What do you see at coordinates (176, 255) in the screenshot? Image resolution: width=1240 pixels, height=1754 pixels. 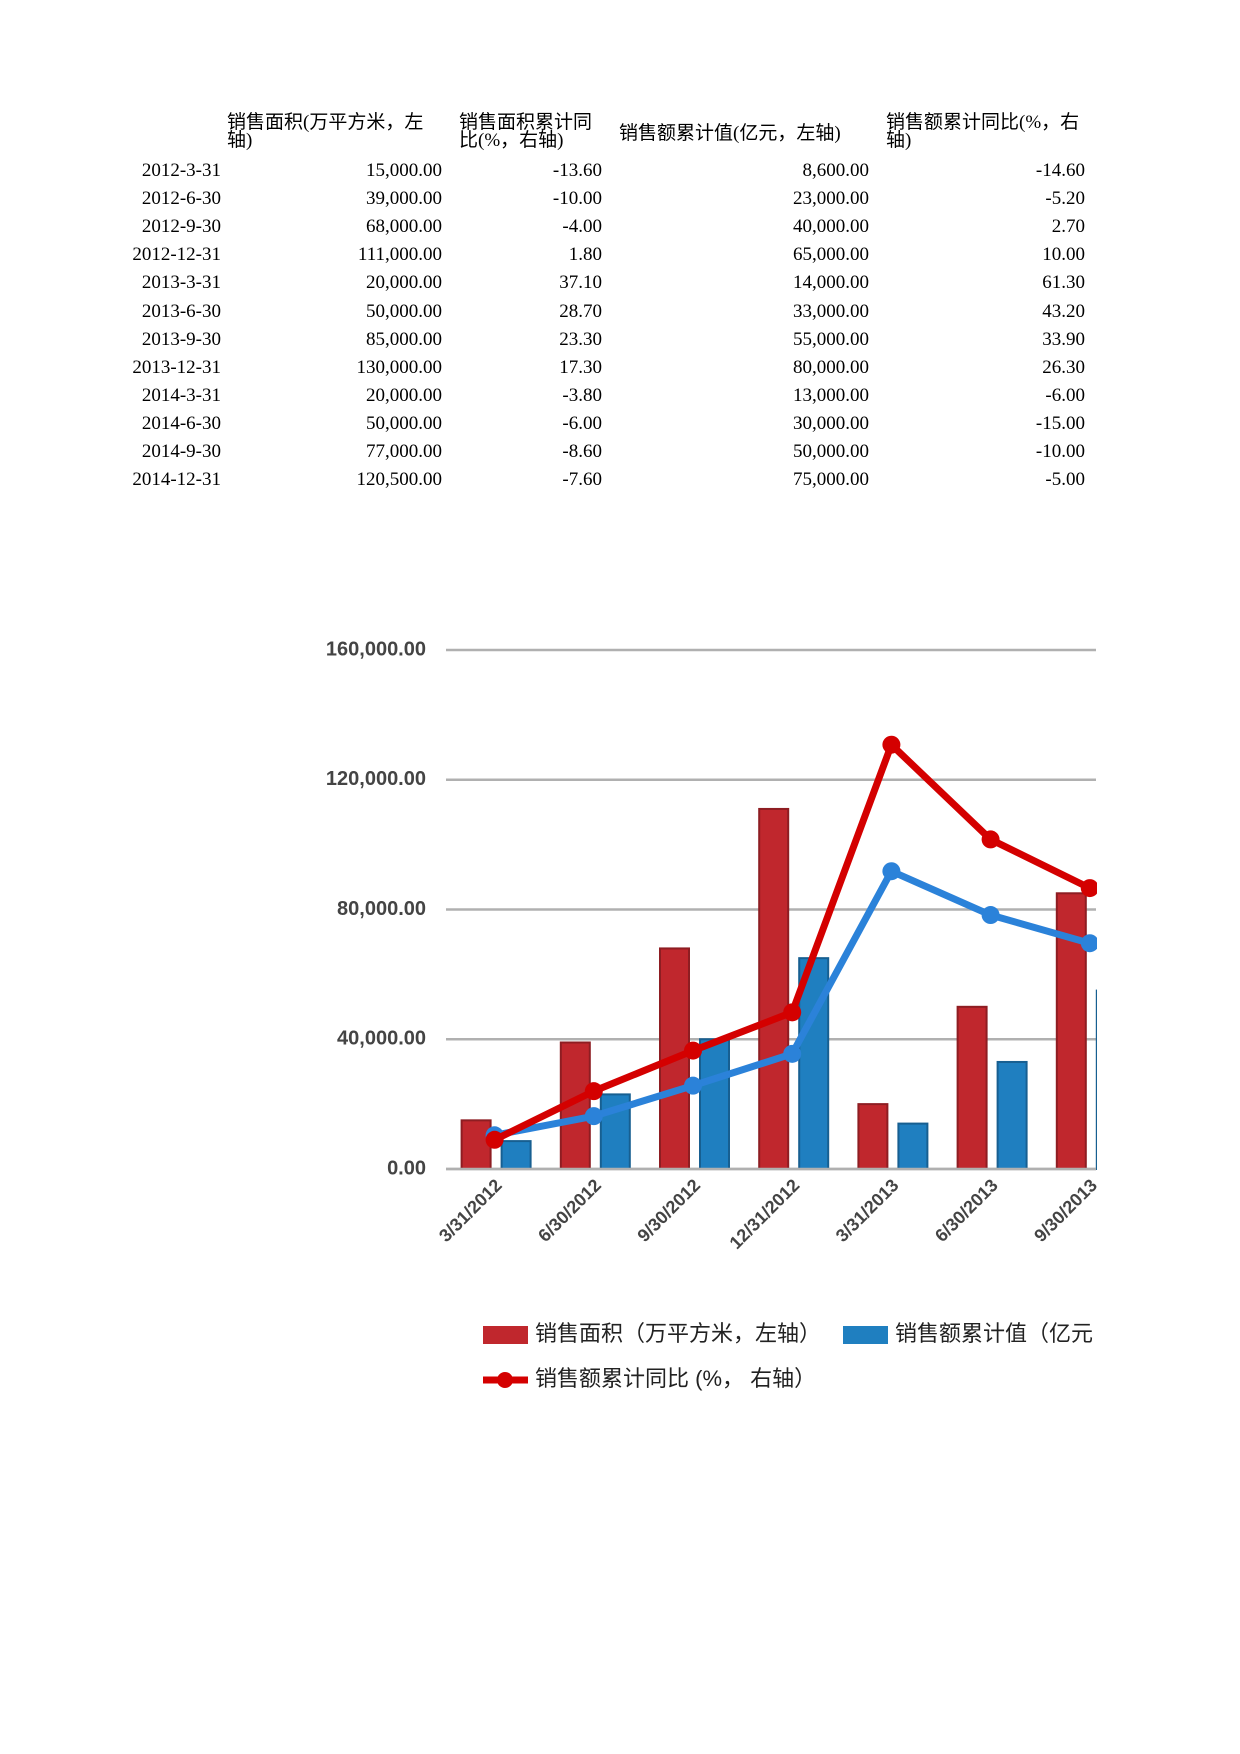 I see `row-date: 2012-12-31` at bounding box center [176, 255].